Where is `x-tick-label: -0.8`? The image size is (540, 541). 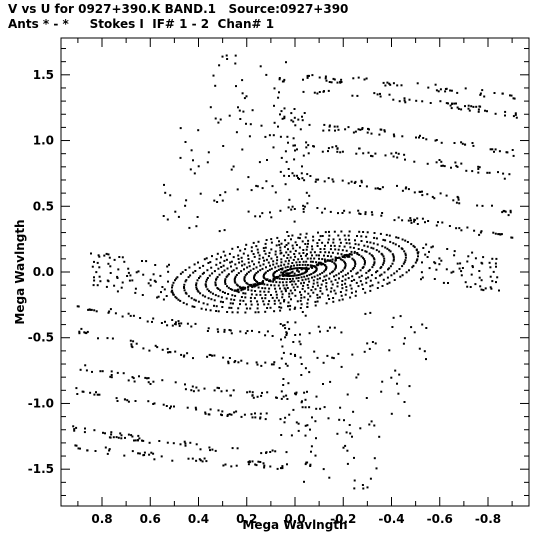 x-tick-label: -0.8 is located at coordinates (488, 519).